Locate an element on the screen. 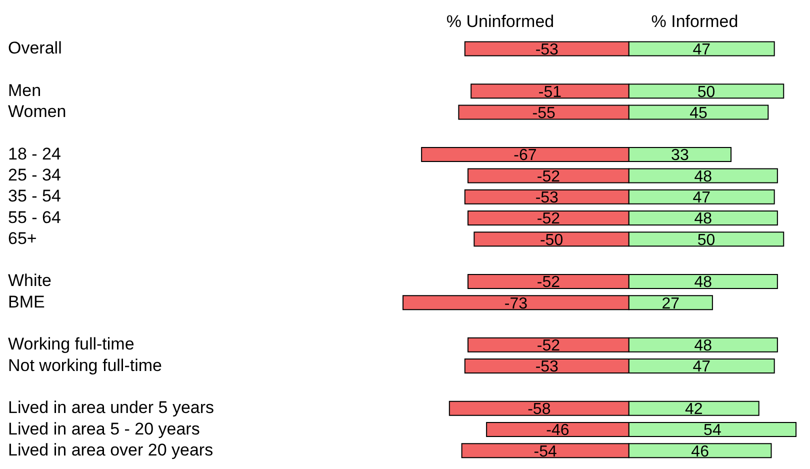 This screenshot has height=469, width=810. y-tick-label: Overall is located at coordinates (35, 48).